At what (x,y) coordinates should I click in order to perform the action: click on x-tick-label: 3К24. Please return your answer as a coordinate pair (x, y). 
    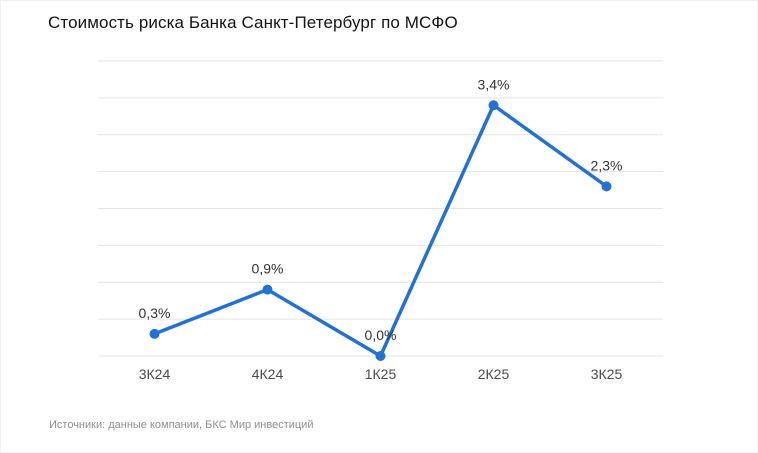
    Looking at the image, I should click on (155, 374).